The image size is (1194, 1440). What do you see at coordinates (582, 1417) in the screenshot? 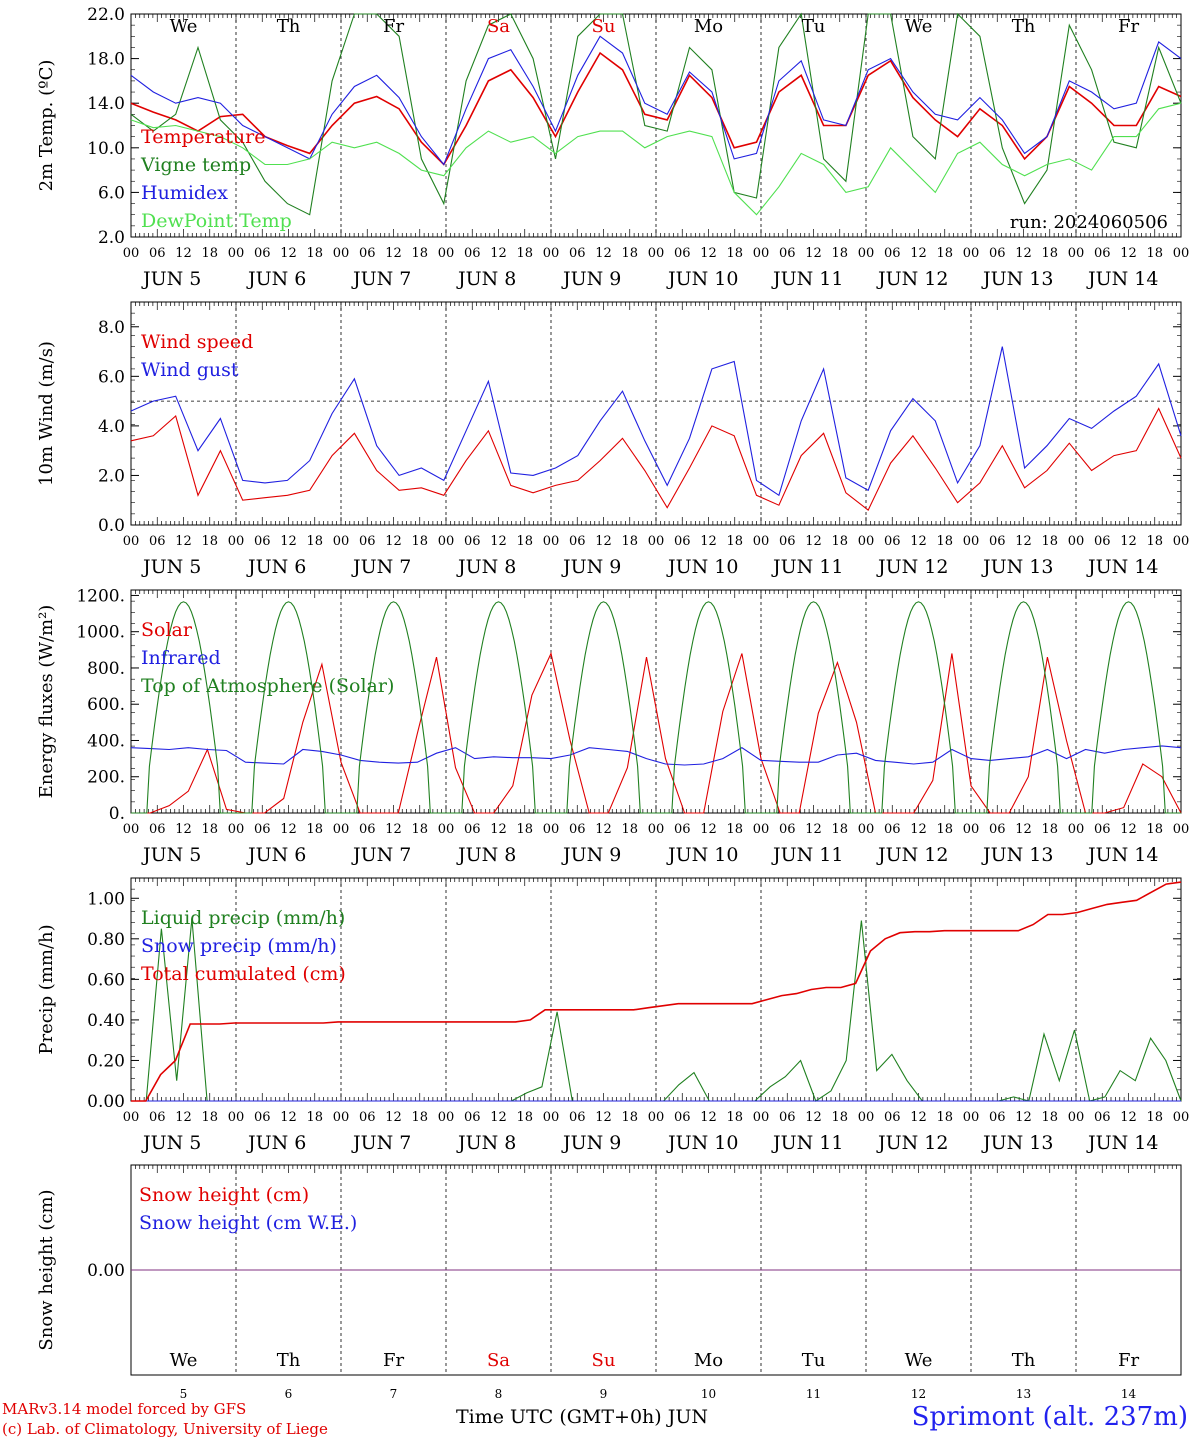
I see `x-axis-title: Time UTC (GMT+0h) JUN` at bounding box center [582, 1417].